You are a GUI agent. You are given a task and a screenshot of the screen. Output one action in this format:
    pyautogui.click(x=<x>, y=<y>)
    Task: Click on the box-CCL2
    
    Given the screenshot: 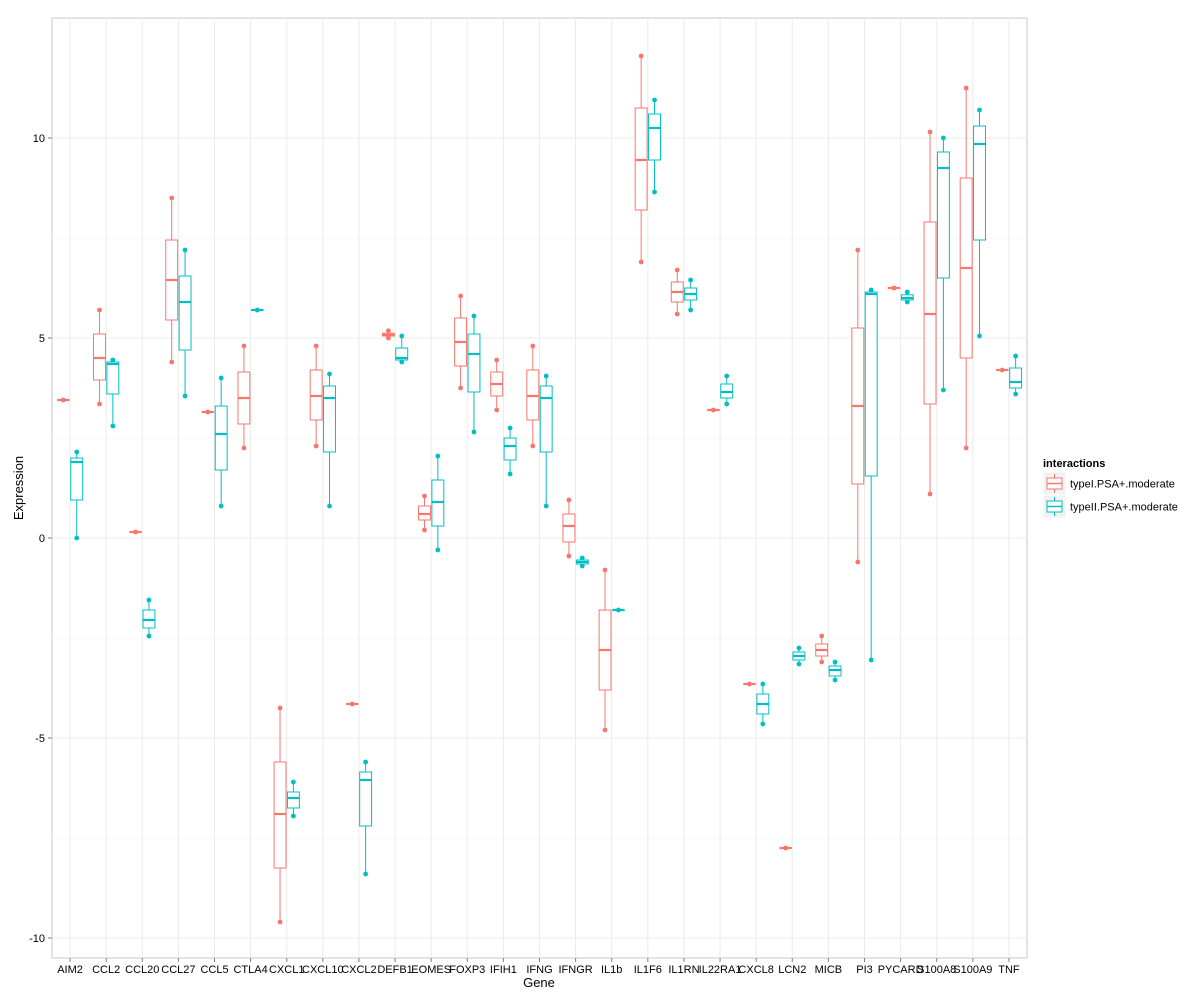 What is the action you would take?
    pyautogui.click(x=99, y=357)
    